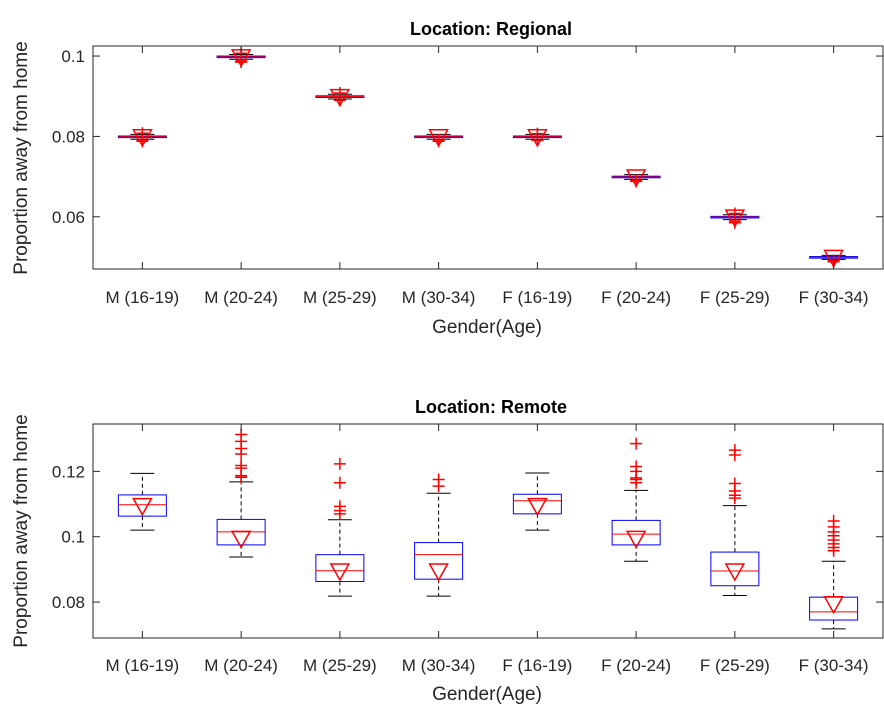 The width and height of the screenshot is (884, 709). I want to click on y-tick-label: 0.06, so click(68, 217).